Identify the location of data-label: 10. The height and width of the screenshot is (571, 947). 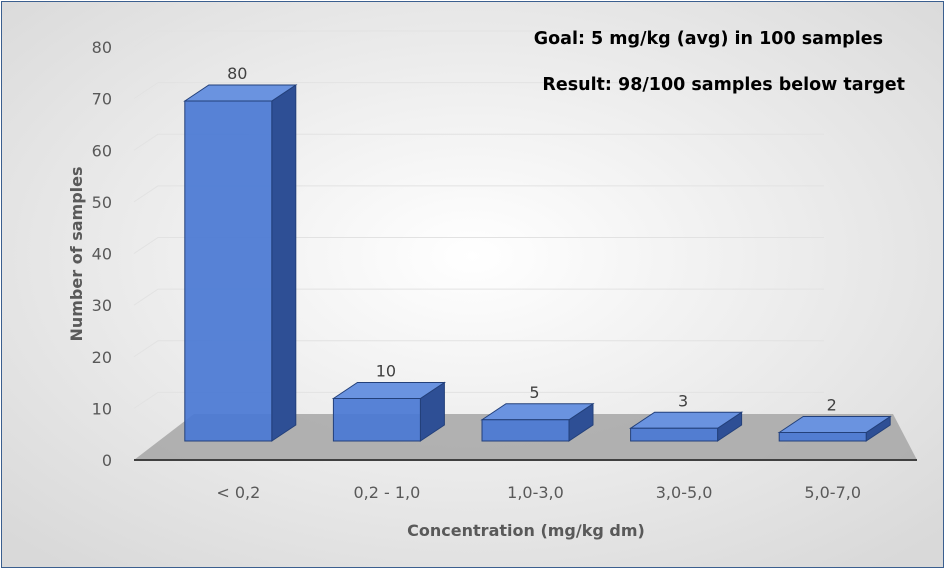
(386, 371).